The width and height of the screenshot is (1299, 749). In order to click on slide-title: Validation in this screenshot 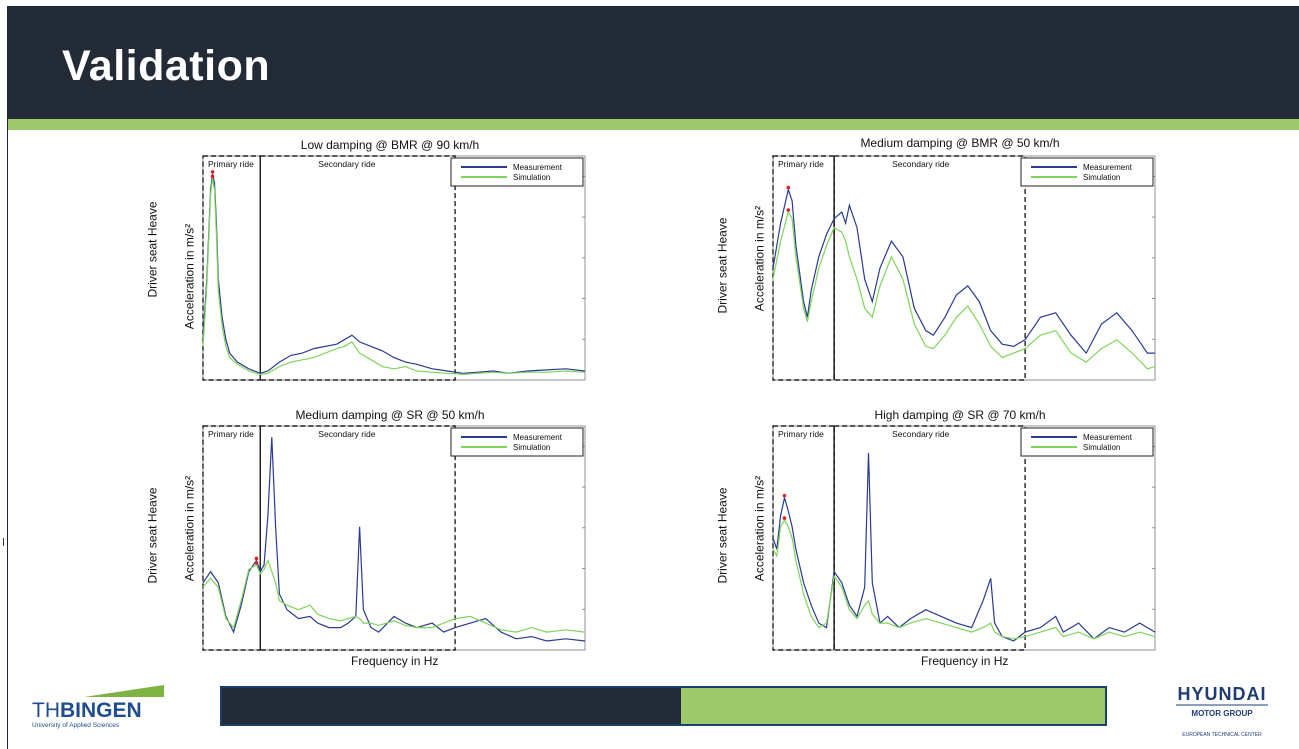, I will do `click(166, 66)`.